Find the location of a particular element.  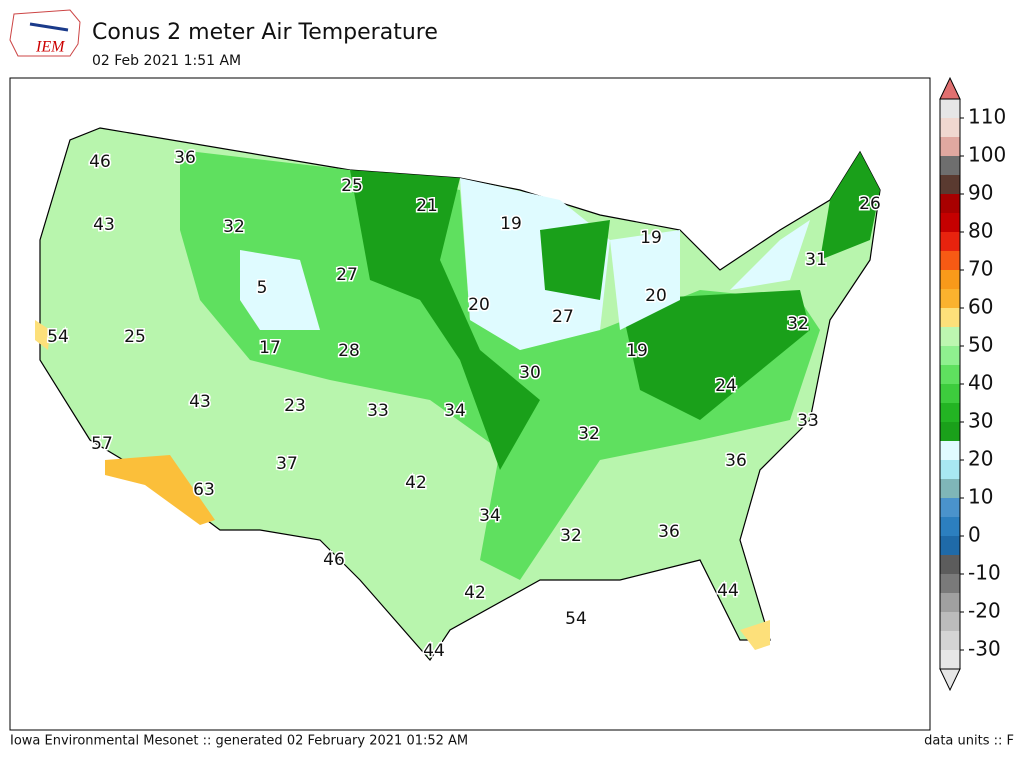

colorbar-tick-label: 20 is located at coordinates (980, 459).